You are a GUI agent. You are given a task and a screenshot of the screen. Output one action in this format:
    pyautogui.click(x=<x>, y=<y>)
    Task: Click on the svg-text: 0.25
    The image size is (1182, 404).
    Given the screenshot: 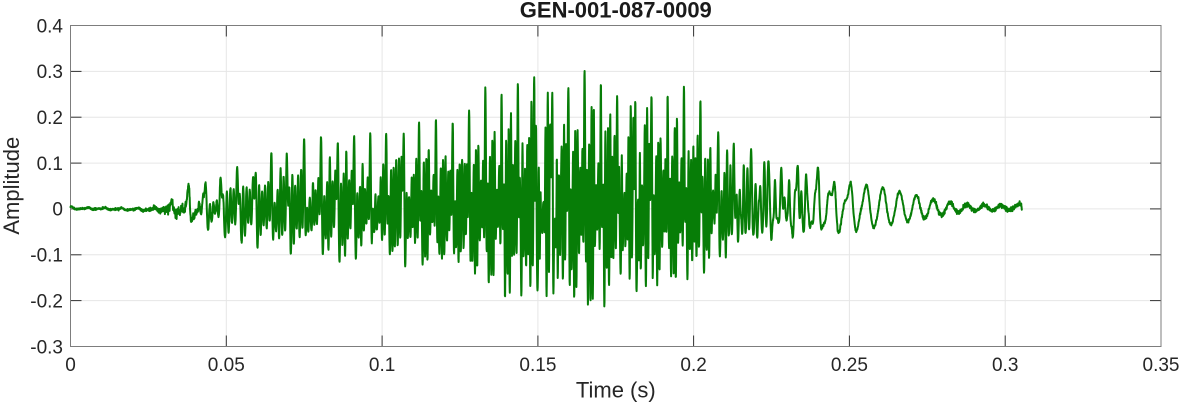 What is the action you would take?
    pyautogui.click(x=849, y=365)
    